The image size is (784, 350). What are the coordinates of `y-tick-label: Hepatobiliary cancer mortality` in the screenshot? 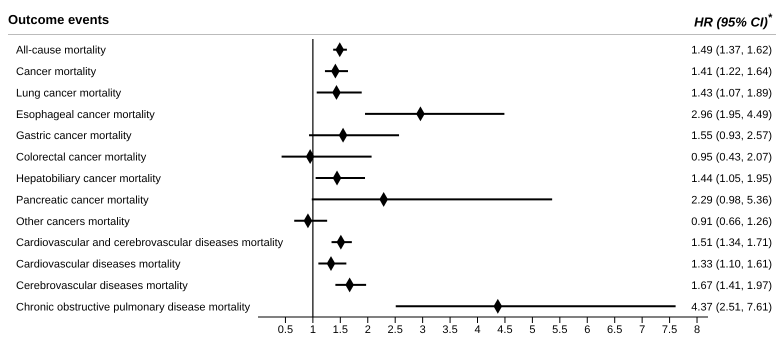 It's located at (89, 179).